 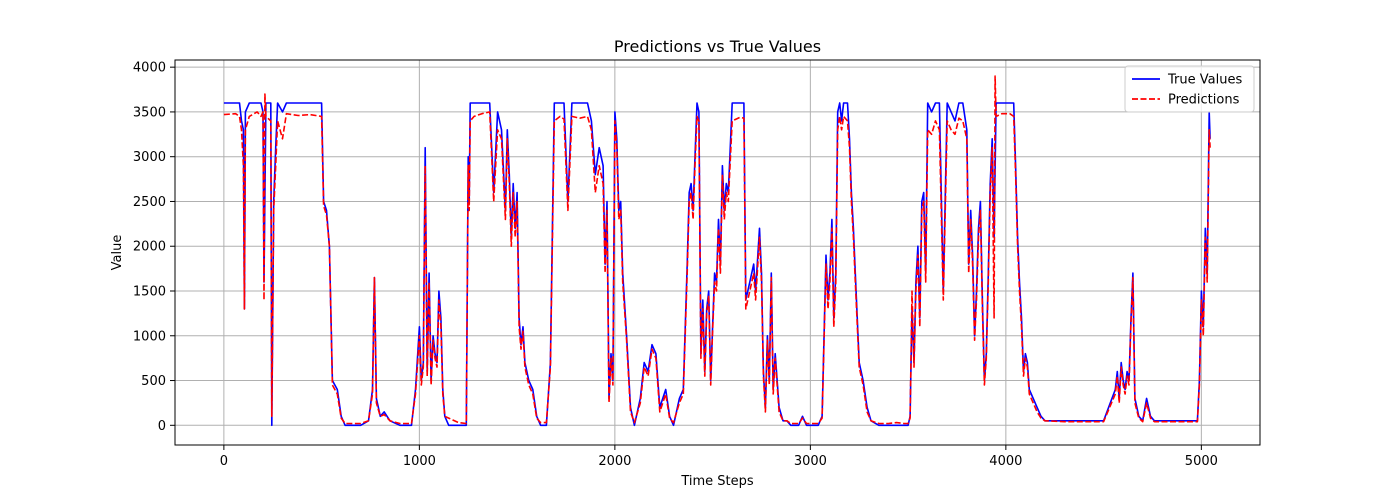 I want to click on y-tick-label: 500, so click(x=153, y=381).